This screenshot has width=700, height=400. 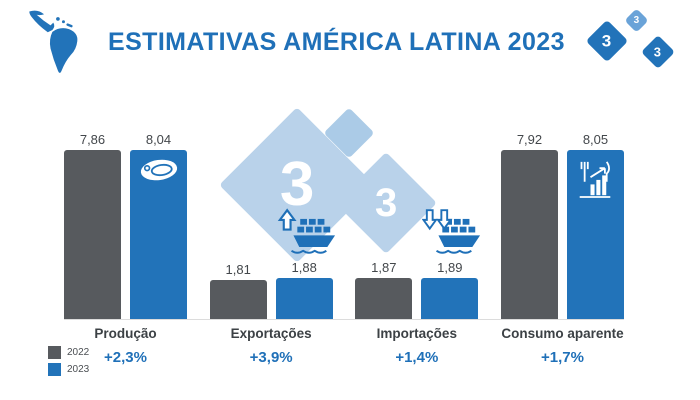 What do you see at coordinates (271, 357) in the screenshot?
I see `delta-label-exportacoes: +3,9%` at bounding box center [271, 357].